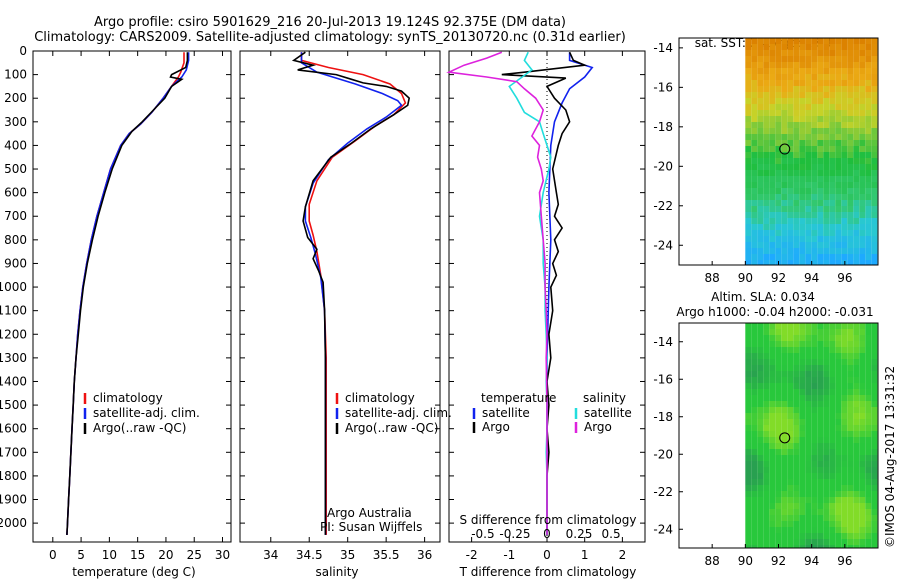 The width and height of the screenshot is (900, 580). What do you see at coordinates (663, 245) in the screenshot?
I see `sst-map-ytick-label: -24` at bounding box center [663, 245].